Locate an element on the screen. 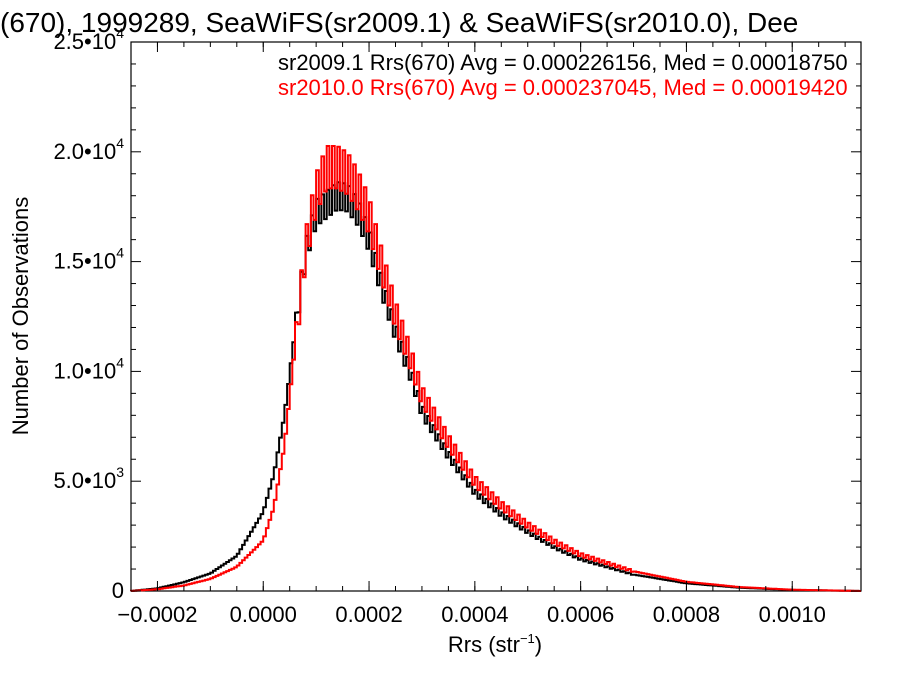 This screenshot has width=900, height=675. x-axis-label-main: Rrs (str is located at coordinates (484, 644).